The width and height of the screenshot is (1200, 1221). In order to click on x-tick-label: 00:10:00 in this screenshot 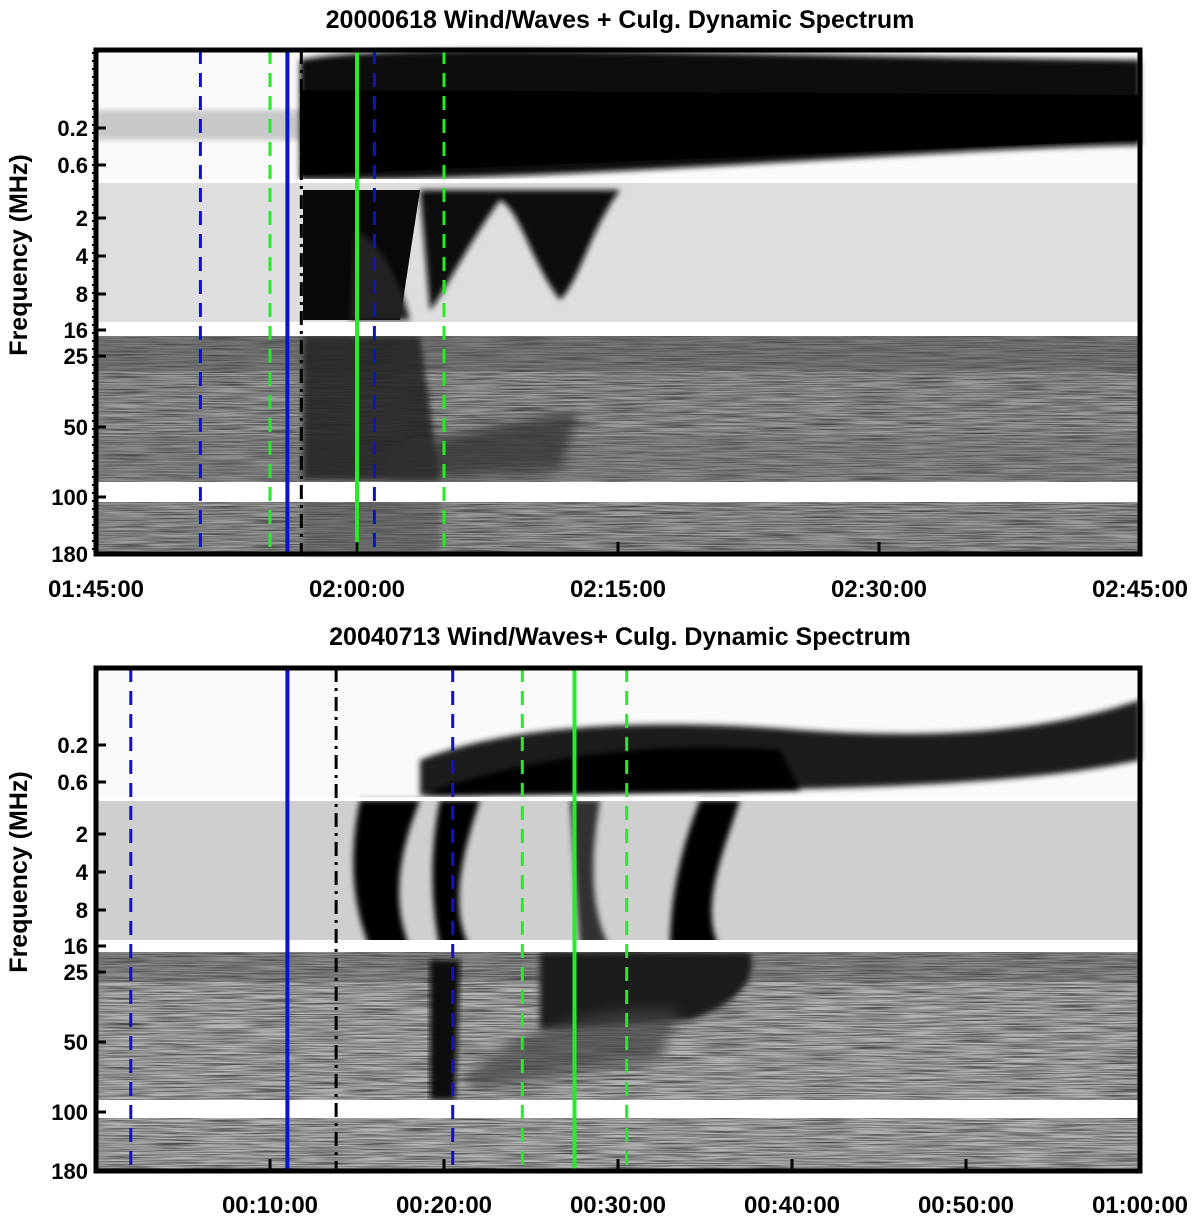, I will do `click(270, 1205)`.